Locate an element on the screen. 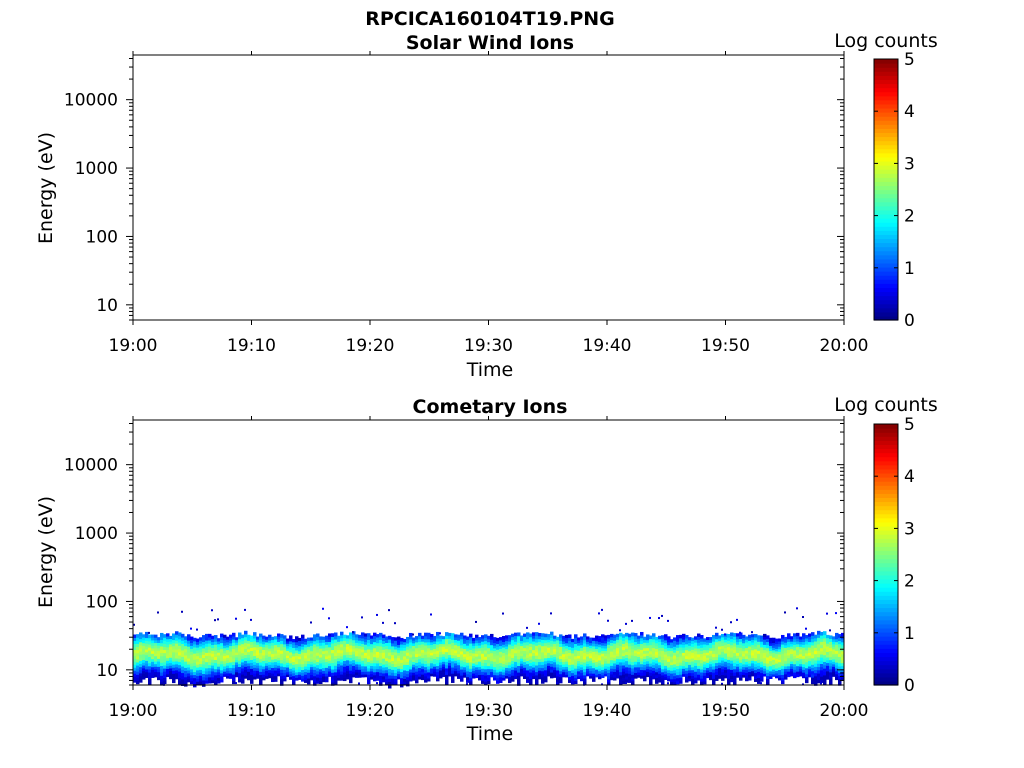 This screenshot has height=768, width=1024. y-tick-label-thousand: 1000 is located at coordinates (96, 169).